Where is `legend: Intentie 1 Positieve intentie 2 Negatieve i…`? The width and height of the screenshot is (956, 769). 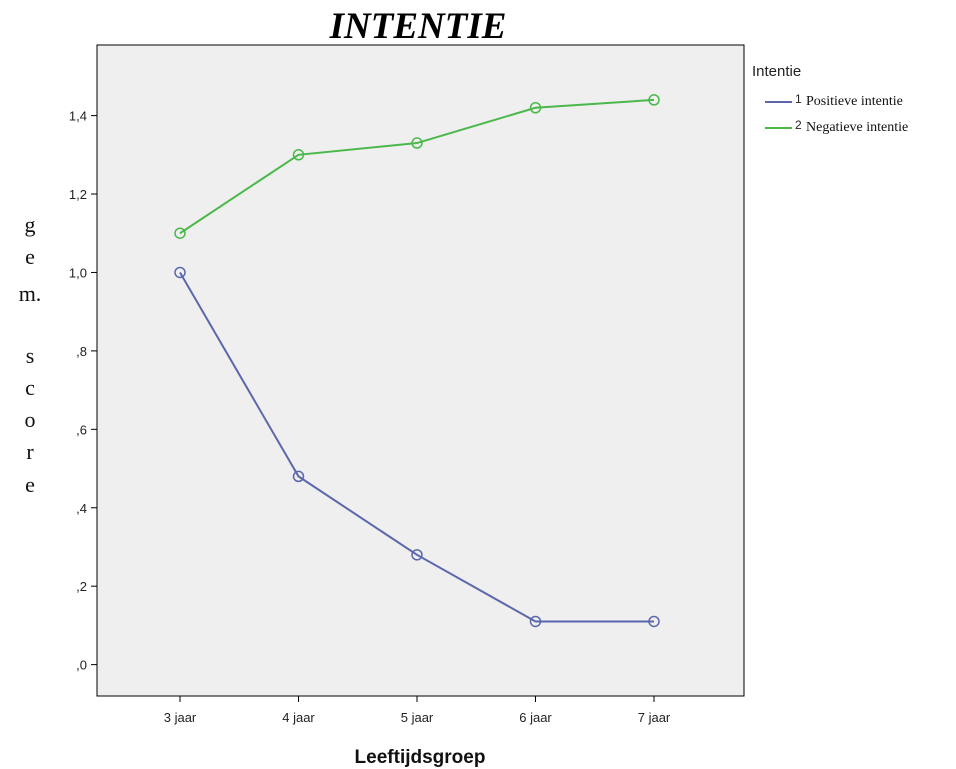 legend: Intentie 1 Positieve intentie 2 Negatieve i… is located at coordinates (830, 99).